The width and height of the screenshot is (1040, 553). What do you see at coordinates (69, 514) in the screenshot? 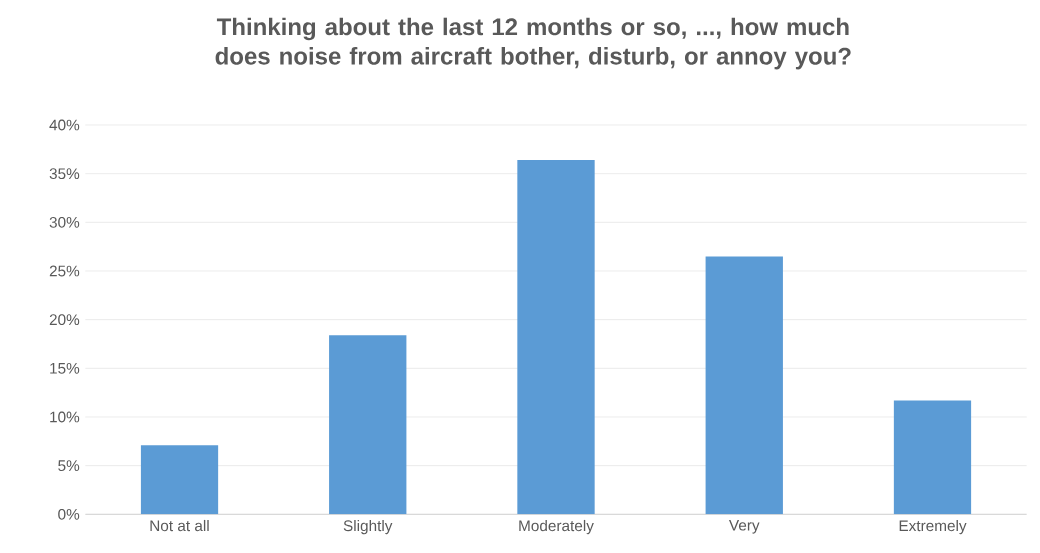
I see `y-tick-label: 0%` at bounding box center [69, 514].